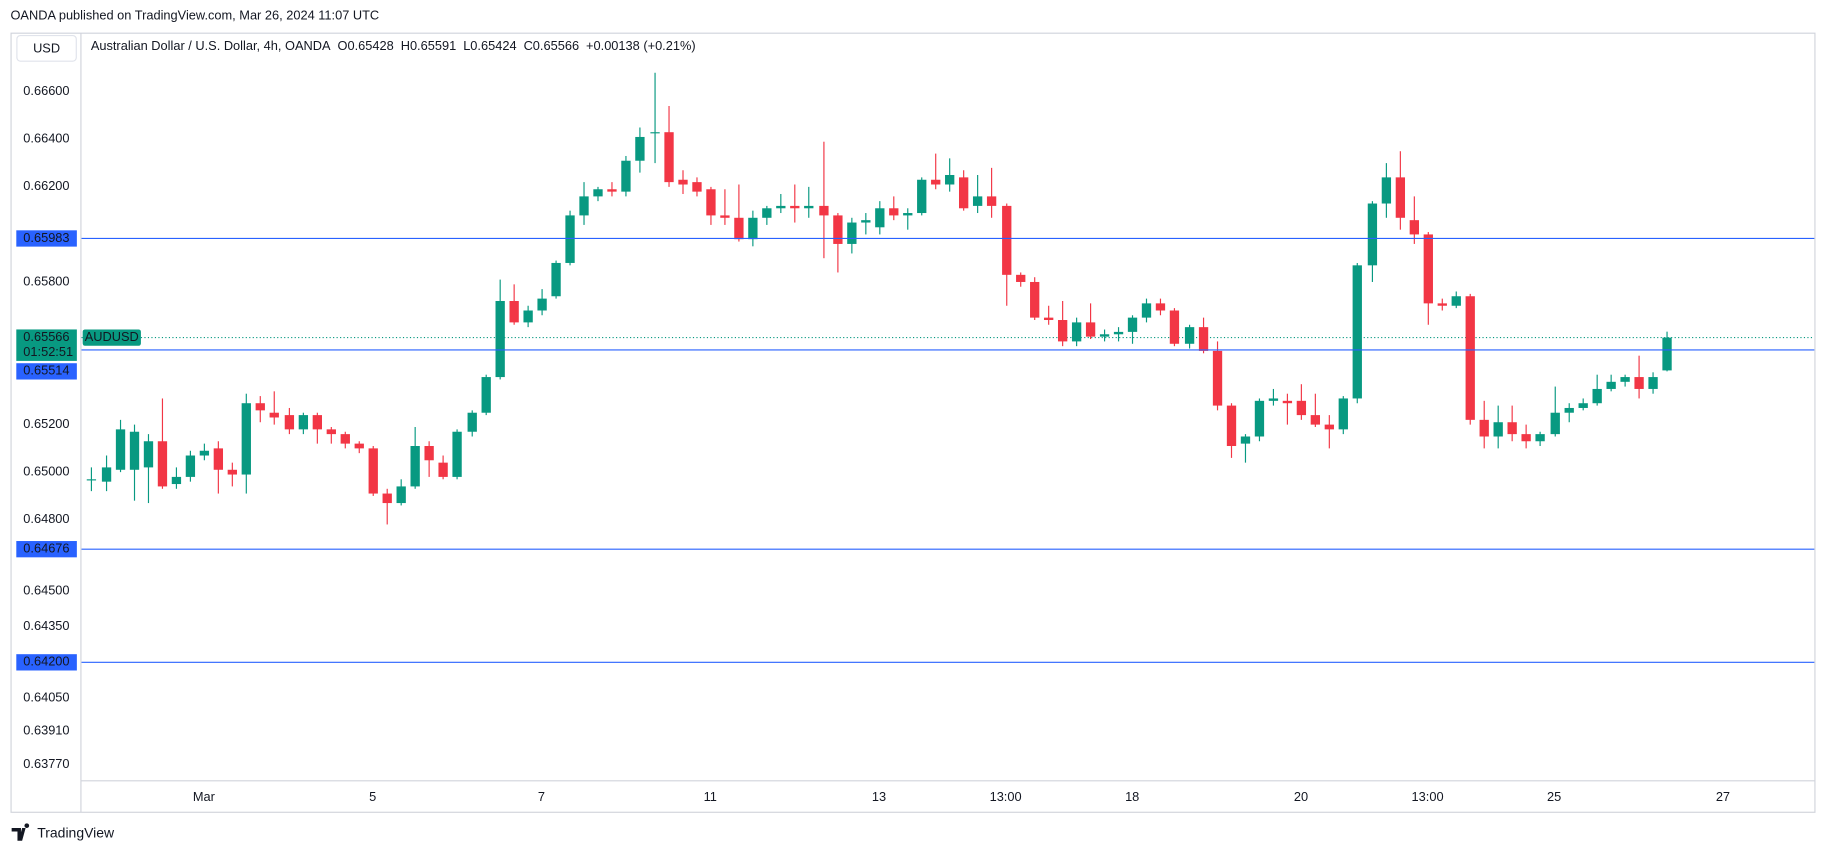 Image resolution: width=1826 pixels, height=852 pixels. Describe the element at coordinates (1723, 796) in the screenshot. I see `x-tick-label: 27` at that location.